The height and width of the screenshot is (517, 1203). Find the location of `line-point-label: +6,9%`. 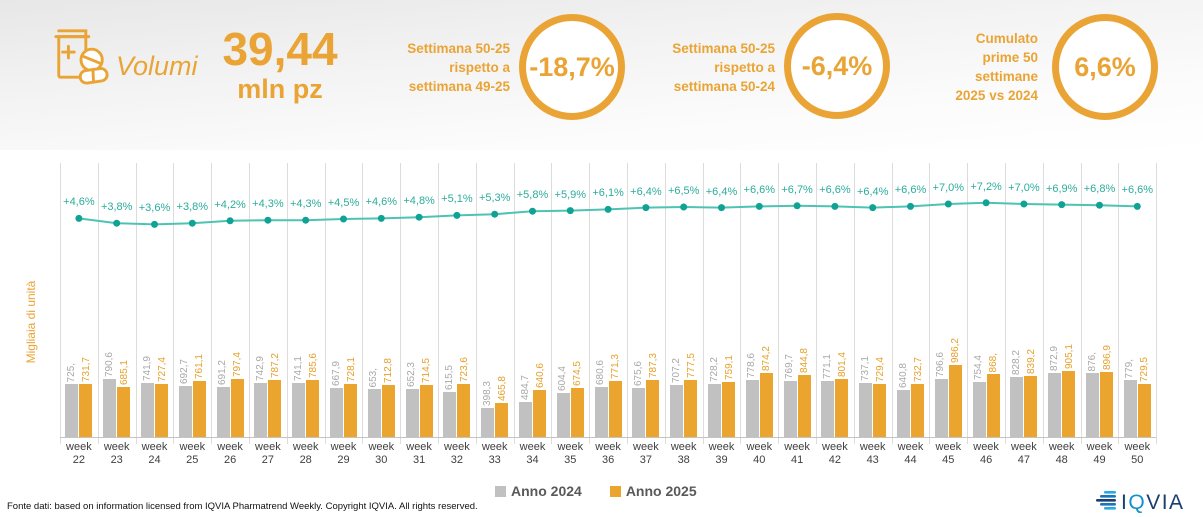

line-point-label: +6,9% is located at coordinates (1061, 188).